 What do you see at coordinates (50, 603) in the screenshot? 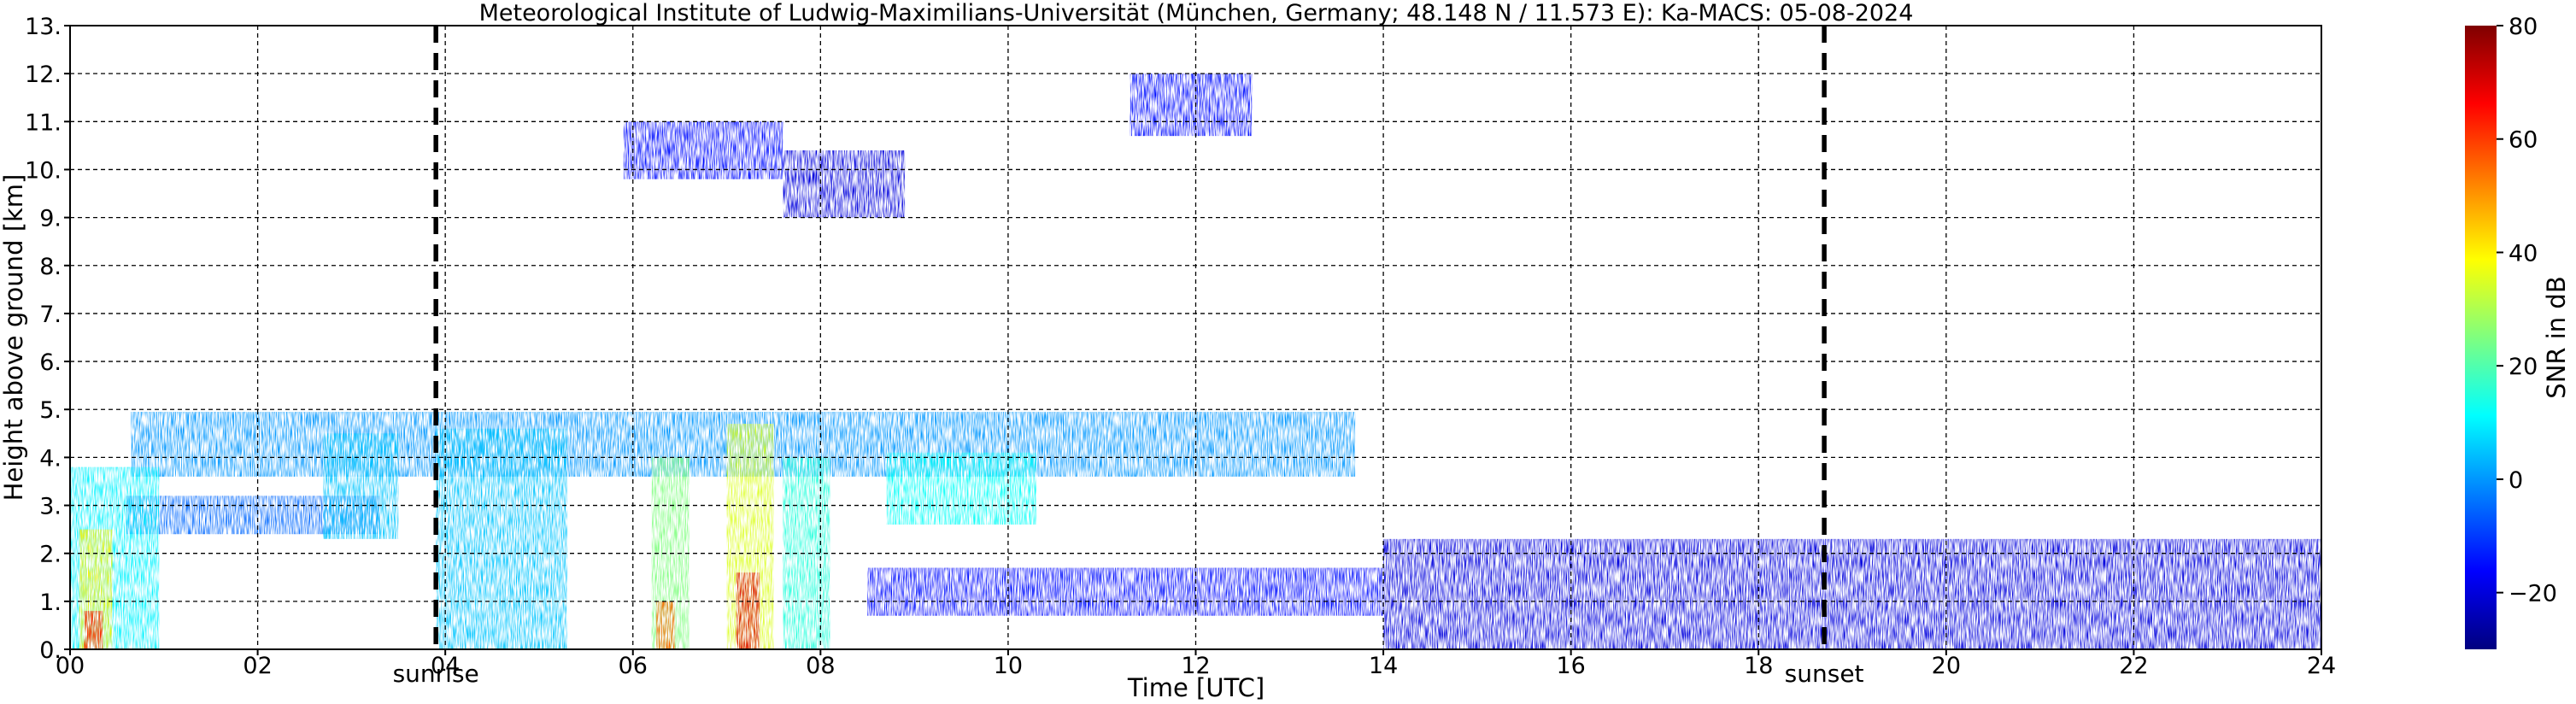
I see `y-tick-label: 1.` at bounding box center [50, 603].